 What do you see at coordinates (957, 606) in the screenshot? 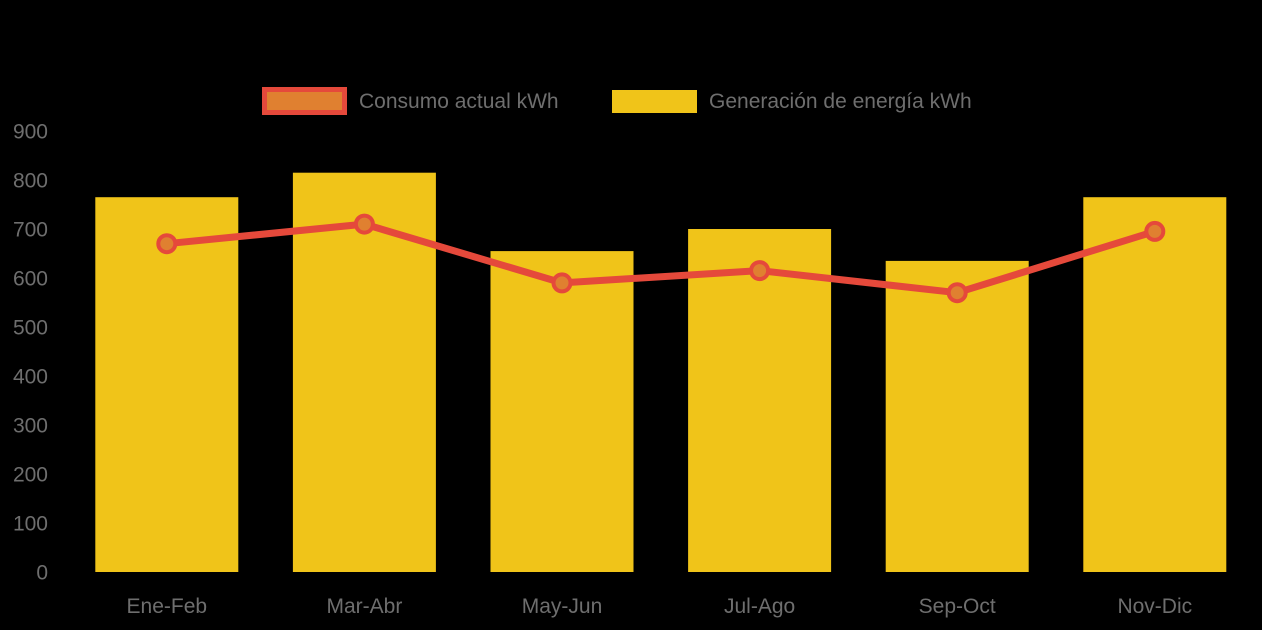
I see `x-axis-label-Sep-Oct: Sep-Oct` at bounding box center [957, 606].